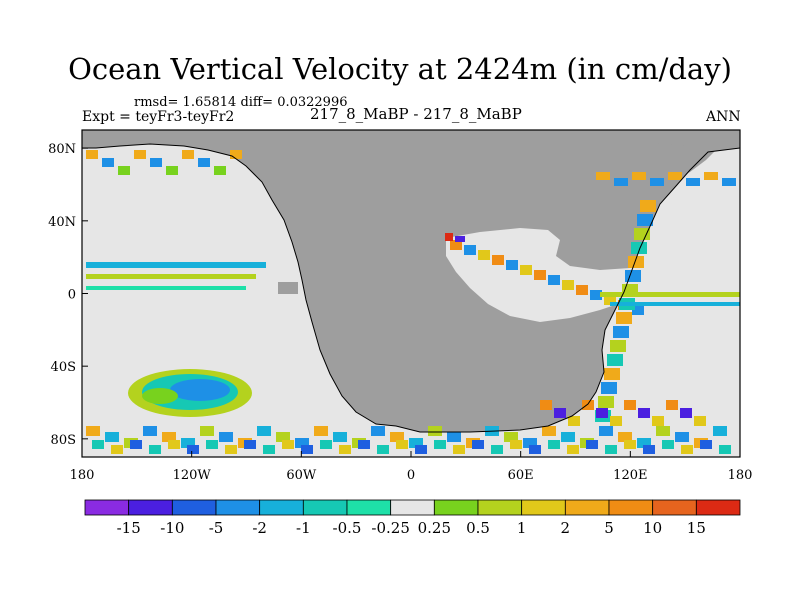 This screenshot has width=800, height=600. What do you see at coordinates (63, 367) in the screenshot?
I see `y-tick-label-3: 40S` at bounding box center [63, 367].